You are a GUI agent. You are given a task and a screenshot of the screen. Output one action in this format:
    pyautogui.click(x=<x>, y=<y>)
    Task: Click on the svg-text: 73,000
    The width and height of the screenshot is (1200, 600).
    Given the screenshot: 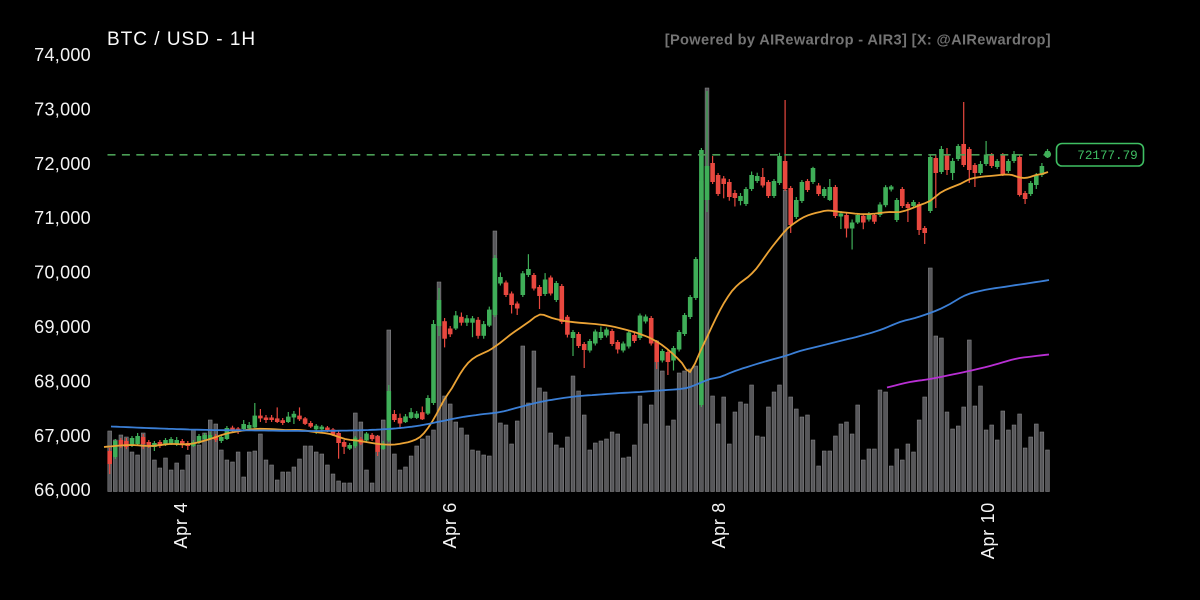 What is the action you would take?
    pyautogui.click(x=62, y=109)
    